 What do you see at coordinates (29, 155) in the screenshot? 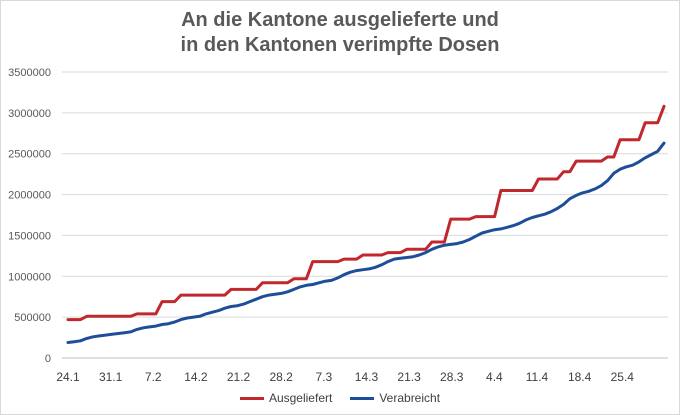
I see `y-tick-label: 2500000` at bounding box center [29, 155].